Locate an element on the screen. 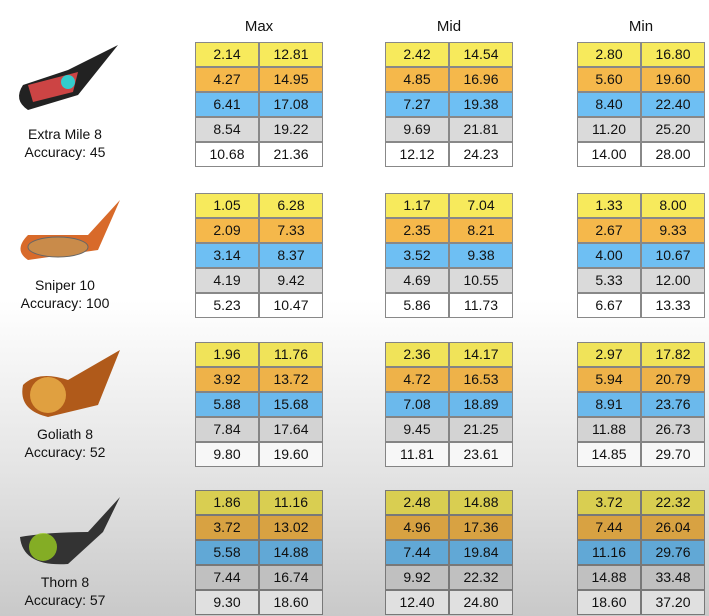 This screenshot has width=709, height=616. table-cell: 20.79 is located at coordinates (673, 379).